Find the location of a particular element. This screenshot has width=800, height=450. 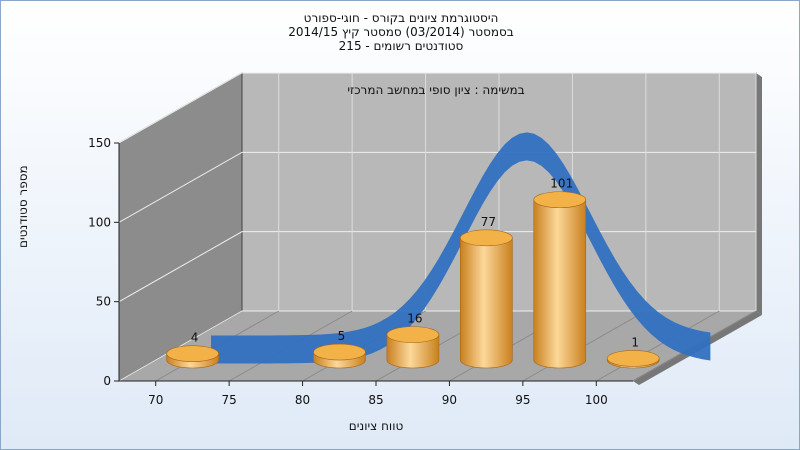

bar: 101 is located at coordinates (560, 273).